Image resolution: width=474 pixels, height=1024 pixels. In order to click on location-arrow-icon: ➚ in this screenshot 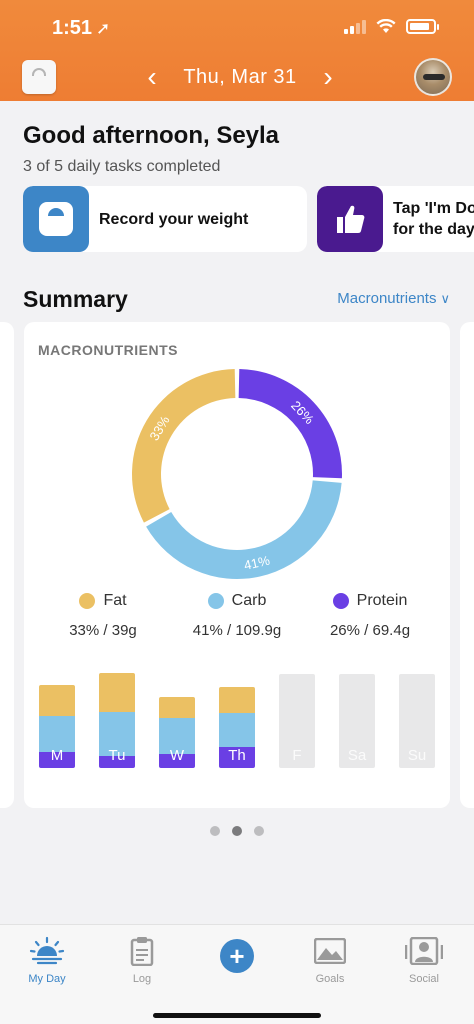, I will do `click(103, 28)`.